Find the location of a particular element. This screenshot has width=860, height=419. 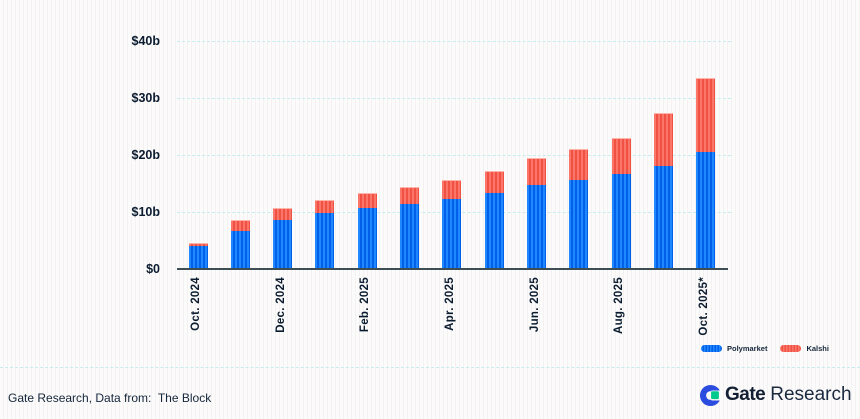

x-tick-label: Apr. 2025 is located at coordinates (449, 304).